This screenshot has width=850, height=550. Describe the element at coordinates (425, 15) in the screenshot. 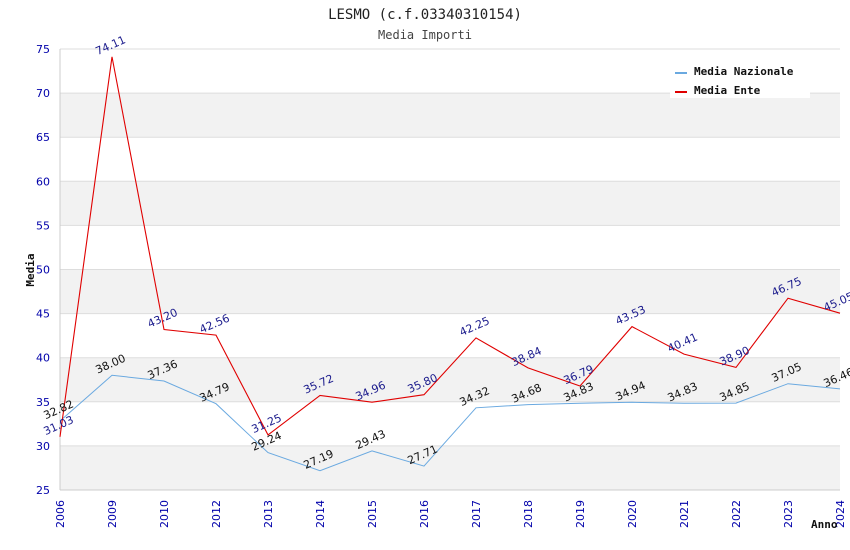

I see `chart-title: LESMO (c.f.03340310154)` at that location.